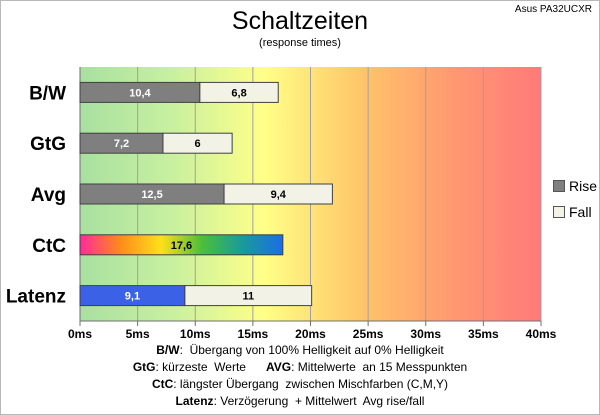 The width and height of the screenshot is (600, 415). I want to click on legend-item-fall: Fall, so click(572, 212).